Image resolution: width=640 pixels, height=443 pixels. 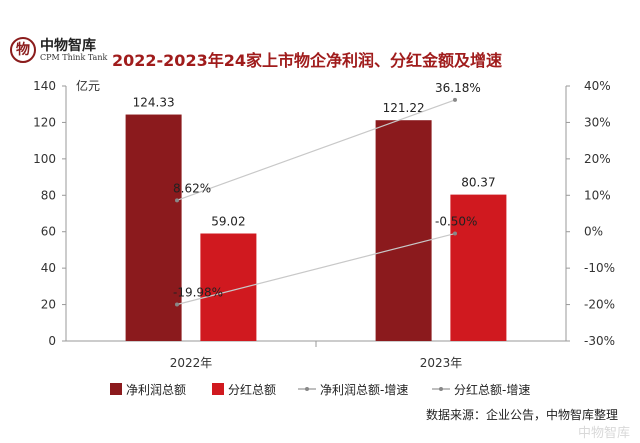 What do you see at coordinates (521, 415) in the screenshot?
I see `source-note: 数据来源：企业公告，中物智库整理` at bounding box center [521, 415].